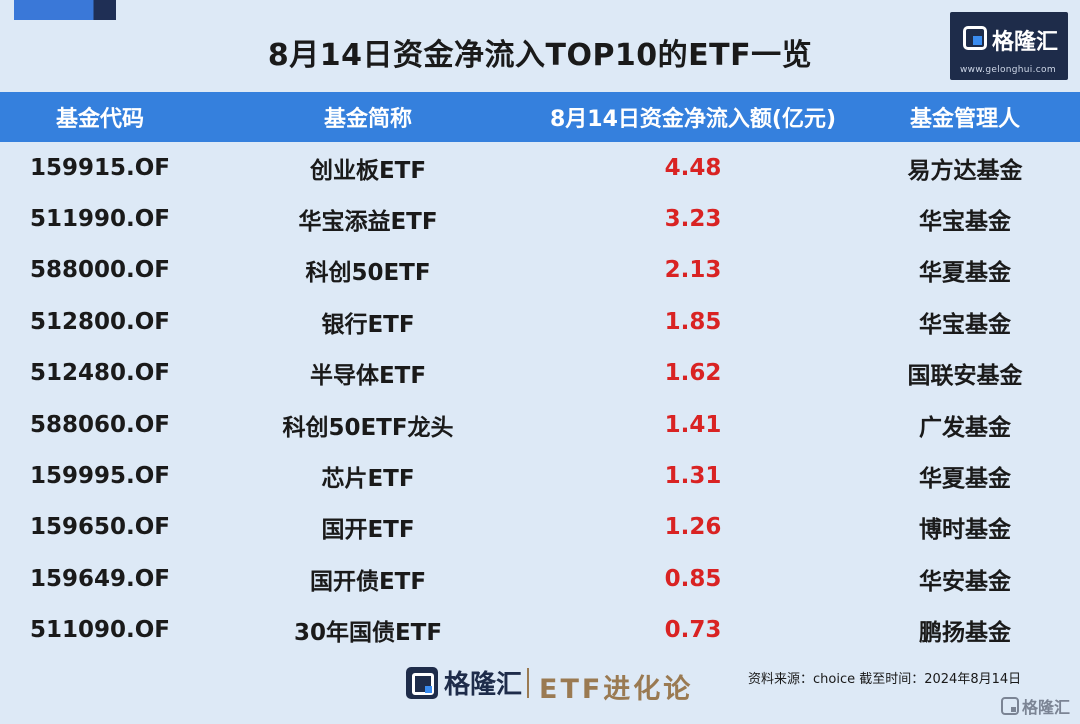  What do you see at coordinates (100, 630) in the screenshot?
I see `fund-code: 511090.OF` at bounding box center [100, 630].